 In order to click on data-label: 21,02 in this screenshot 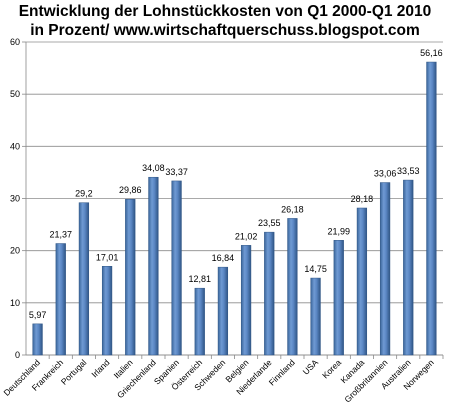, I will do `click(246, 236)`.